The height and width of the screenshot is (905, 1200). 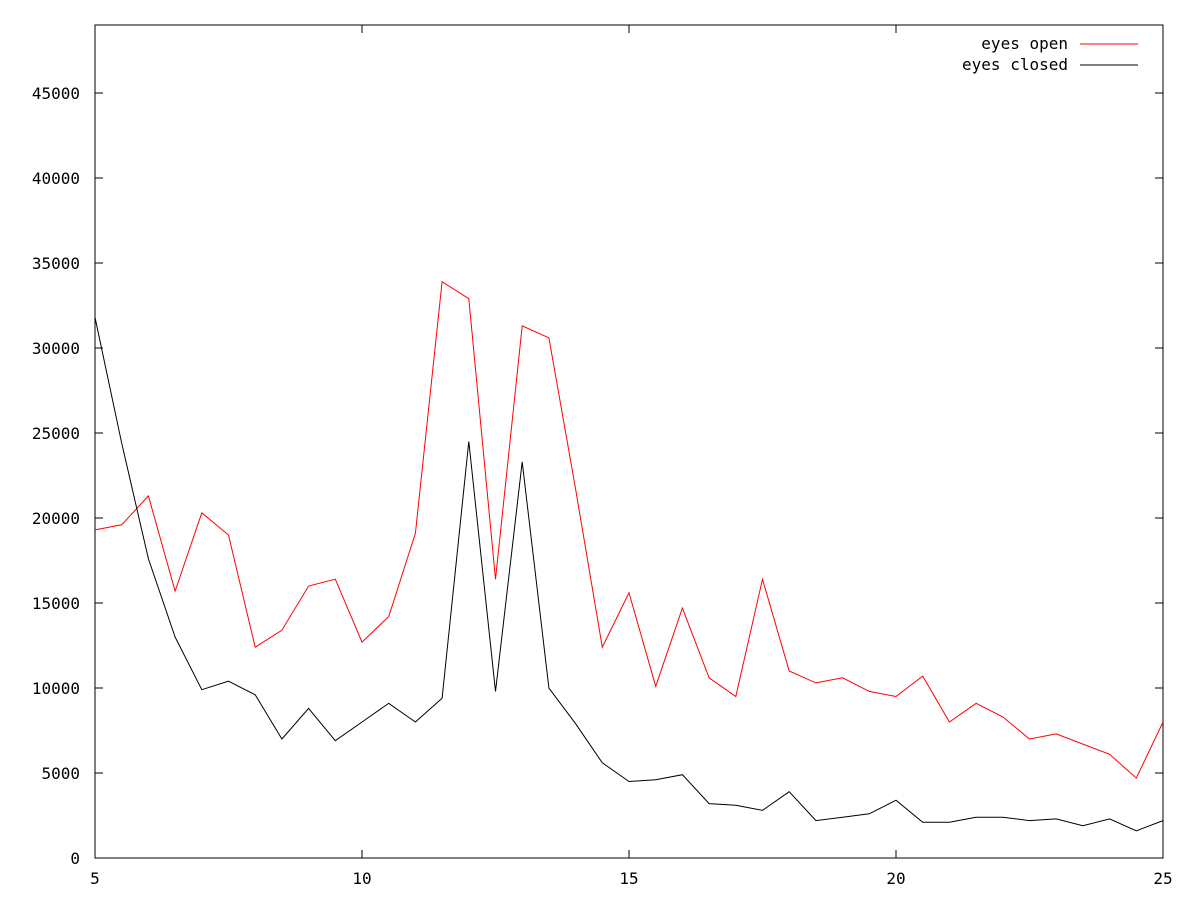 I want to click on legend-label: eyes open, so click(x=1024, y=43).